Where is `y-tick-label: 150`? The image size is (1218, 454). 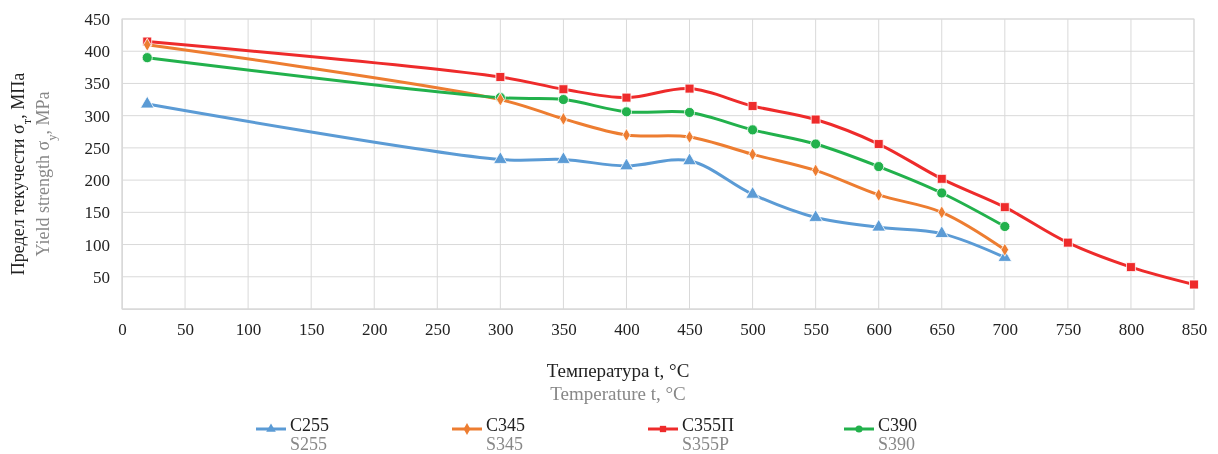
y-tick-label: 150 is located at coordinates (97, 213).